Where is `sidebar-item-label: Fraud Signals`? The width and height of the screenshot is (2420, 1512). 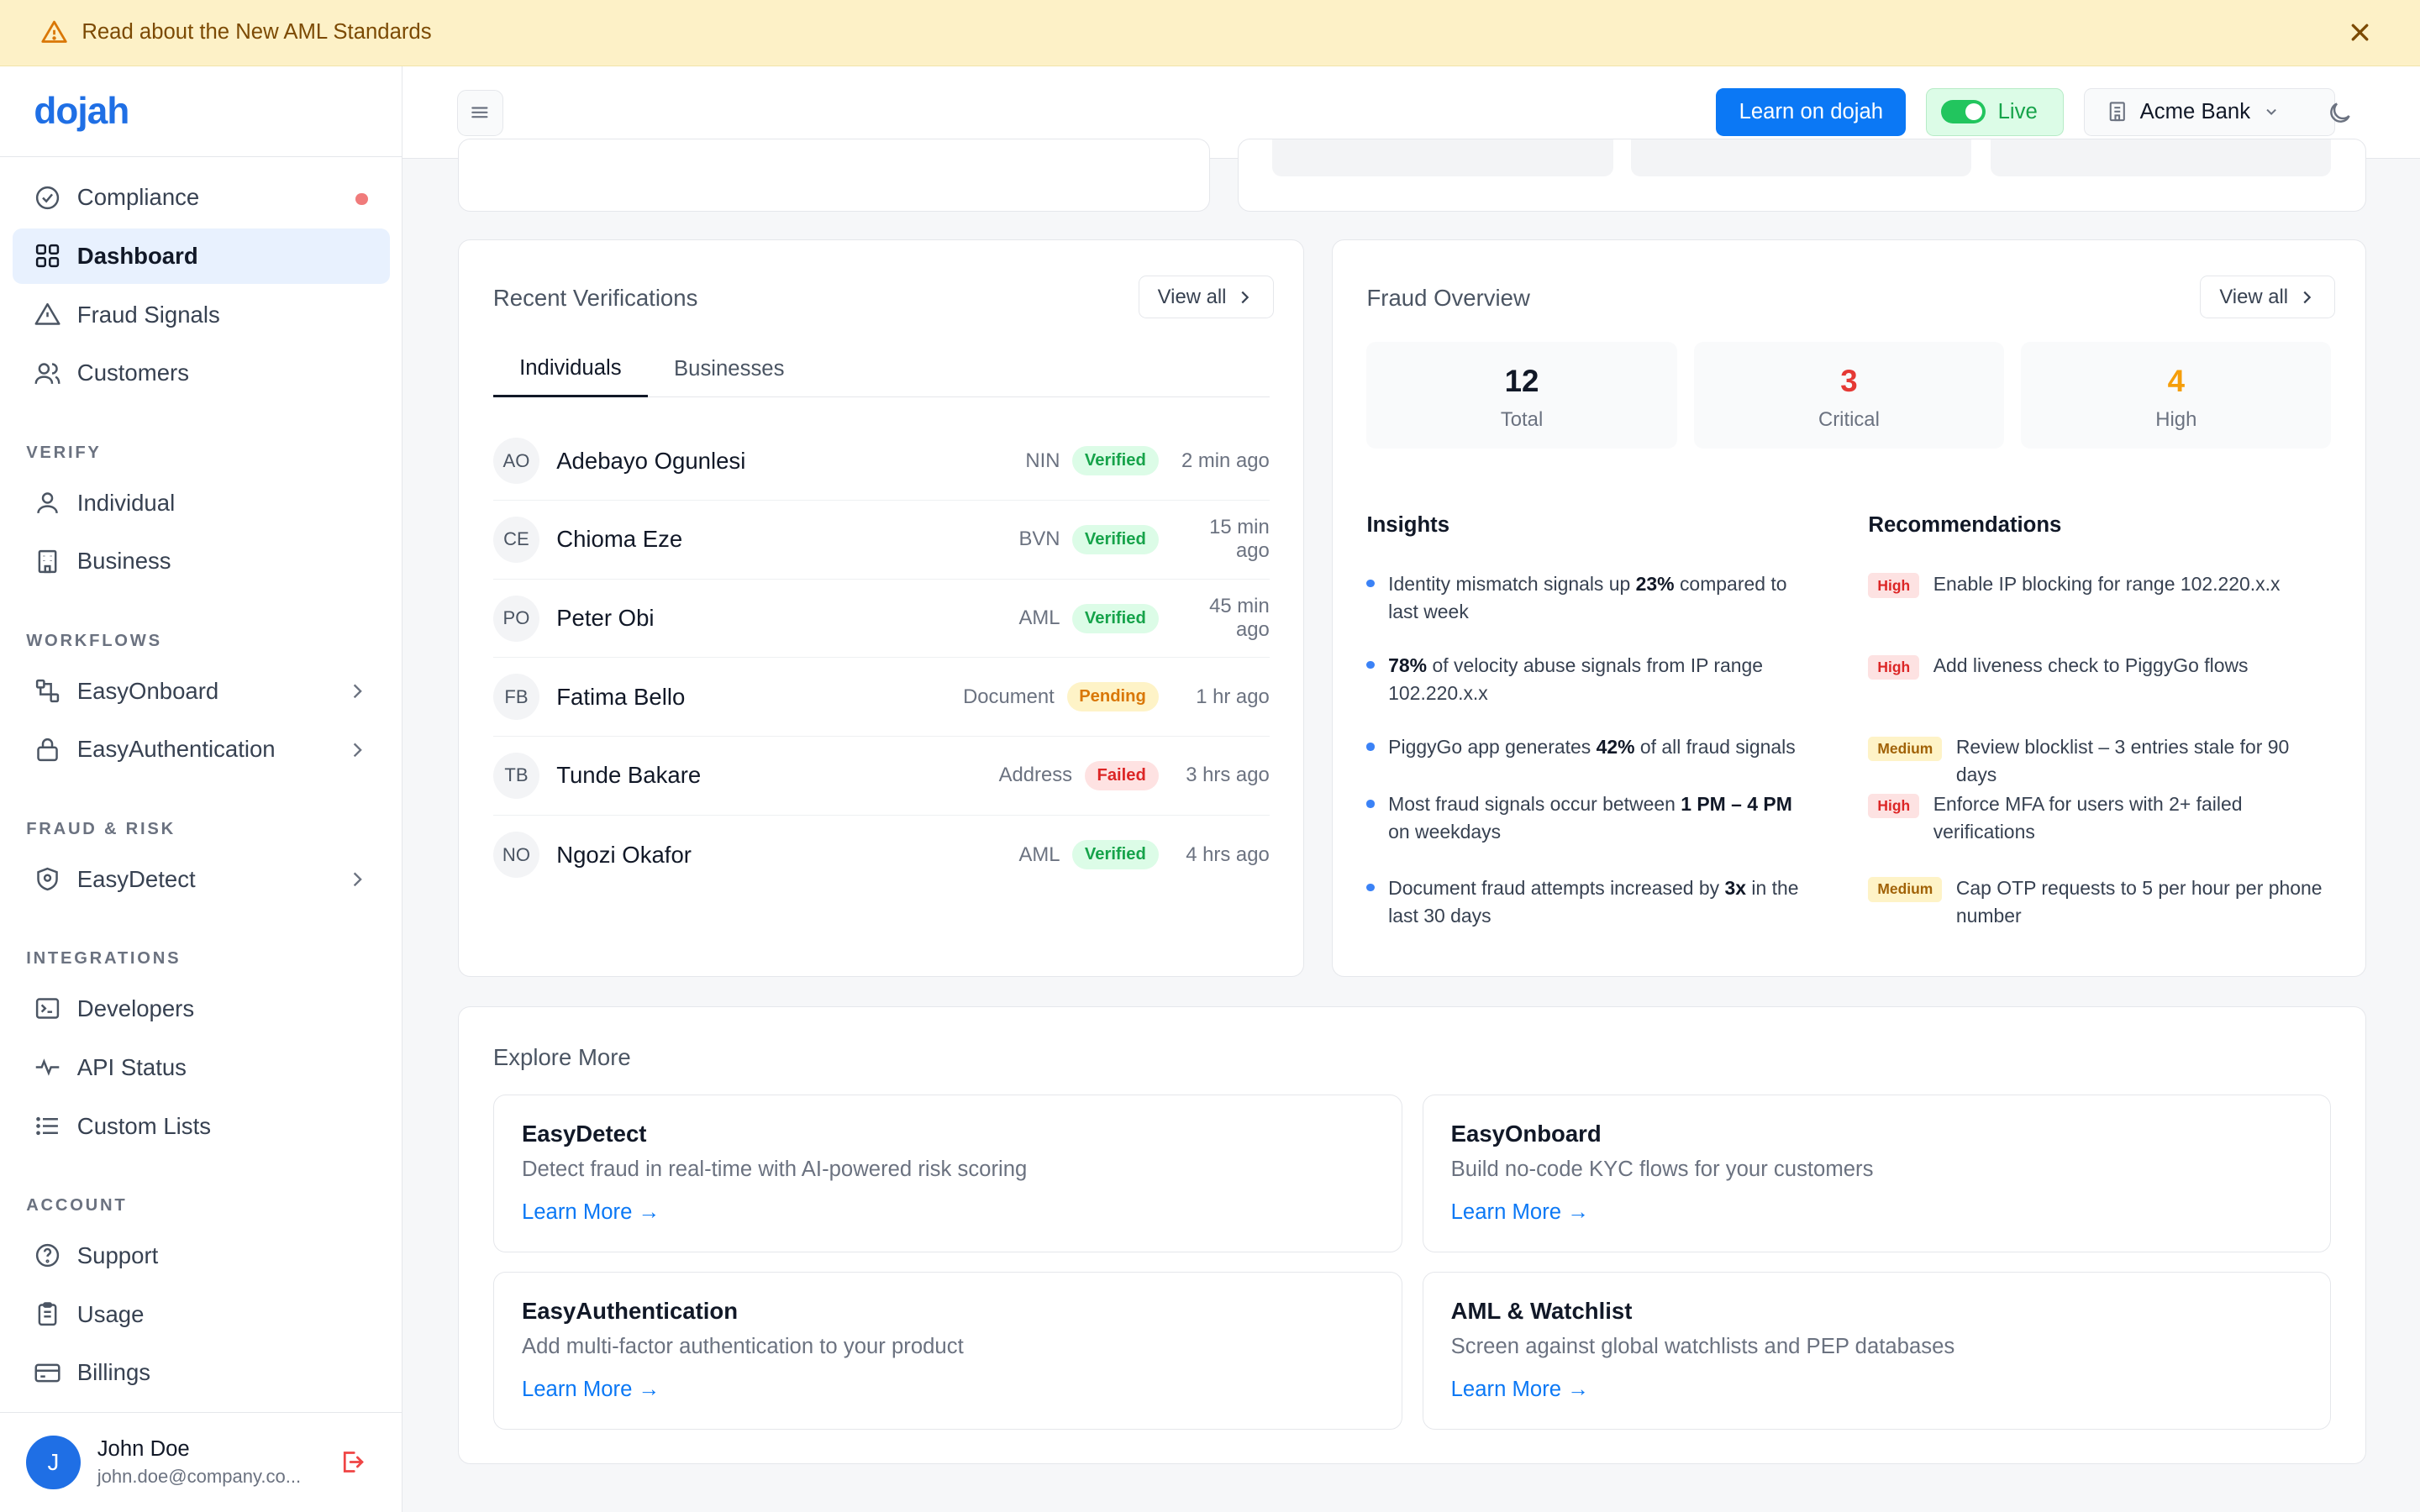 sidebar-item-label: Fraud Signals is located at coordinates (148, 314).